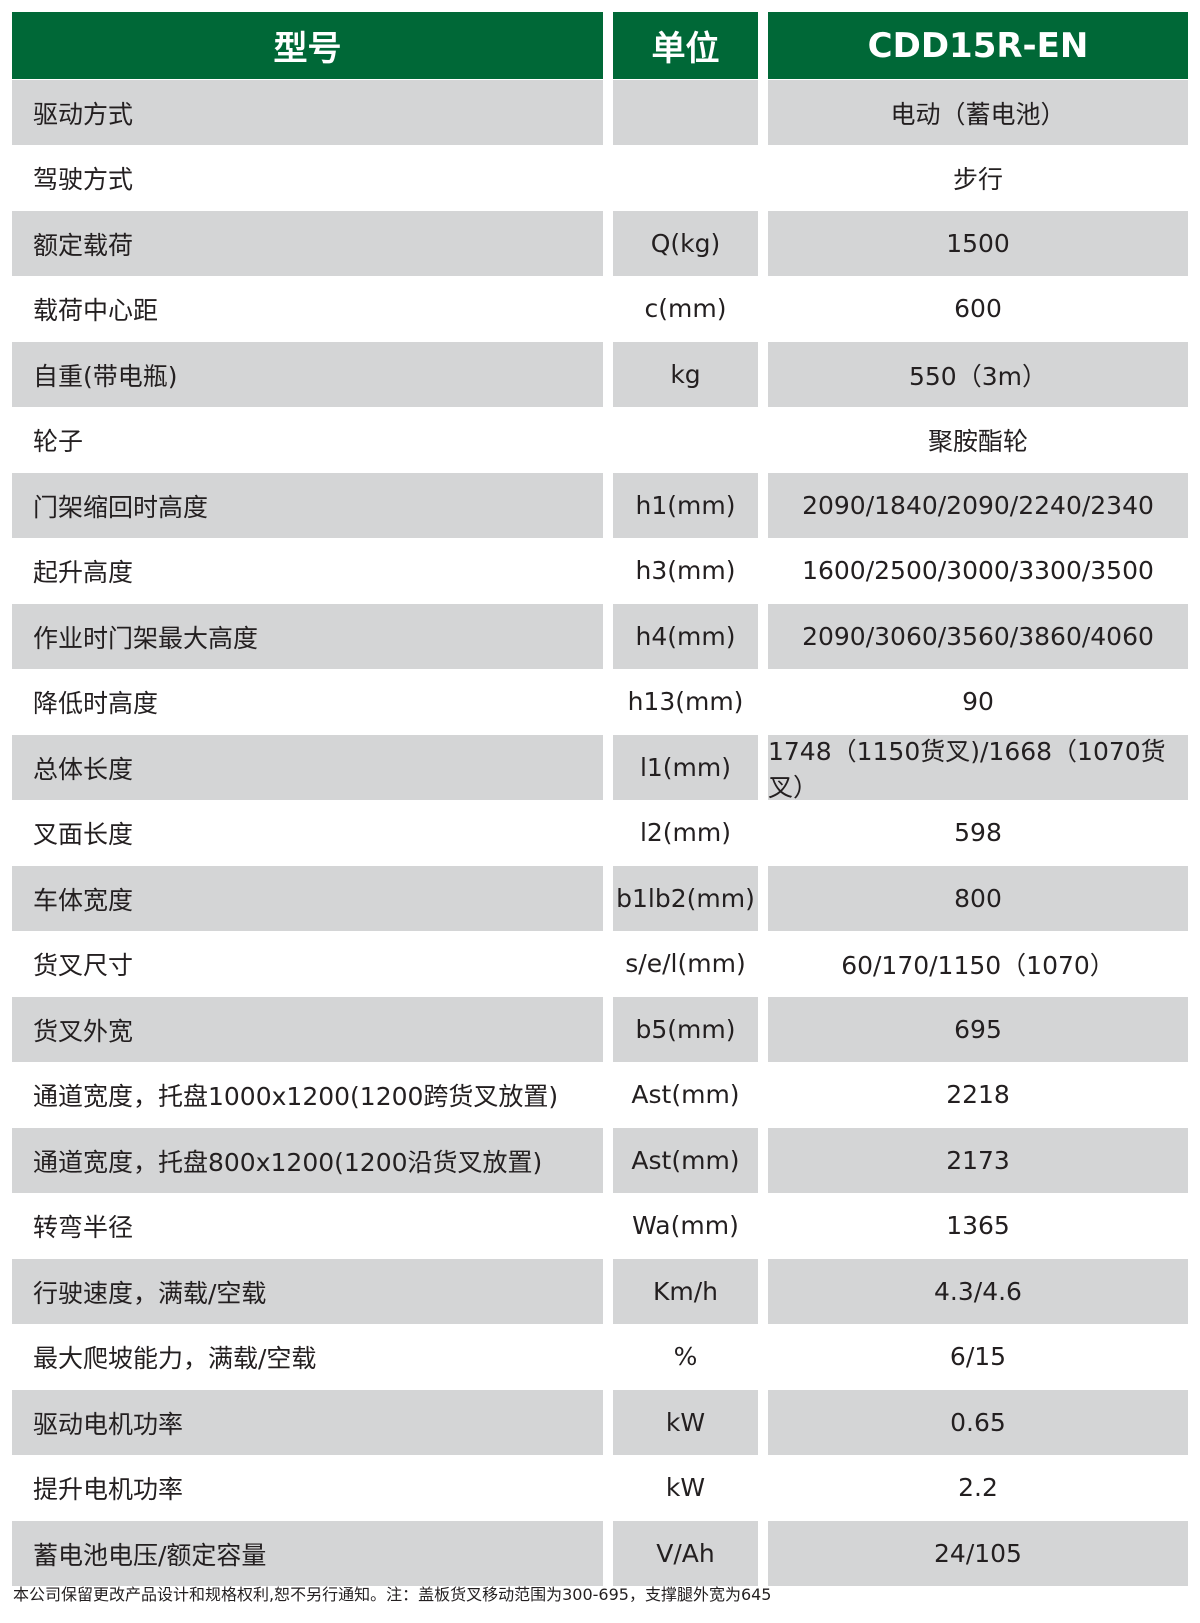  Describe the element at coordinates (600, 832) in the screenshot. I see `table-row: 叉面长度 l2(mm) 598` at that location.